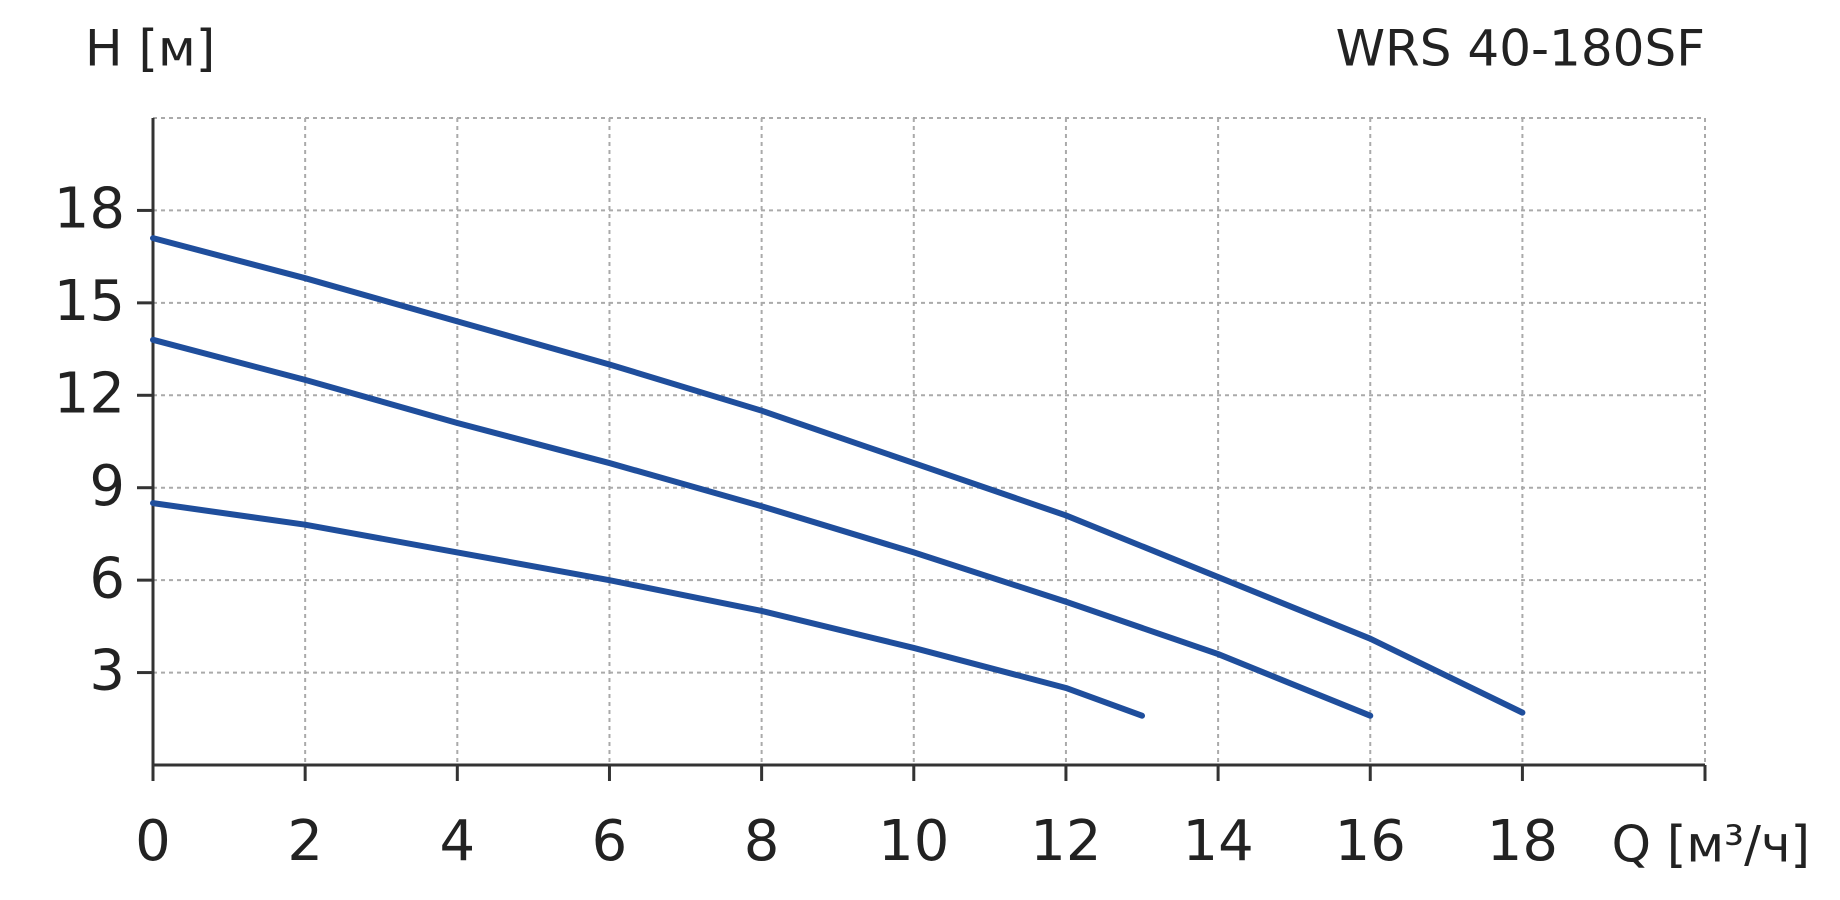  I want to click on x-tick-label: 14, so click(1217, 841).